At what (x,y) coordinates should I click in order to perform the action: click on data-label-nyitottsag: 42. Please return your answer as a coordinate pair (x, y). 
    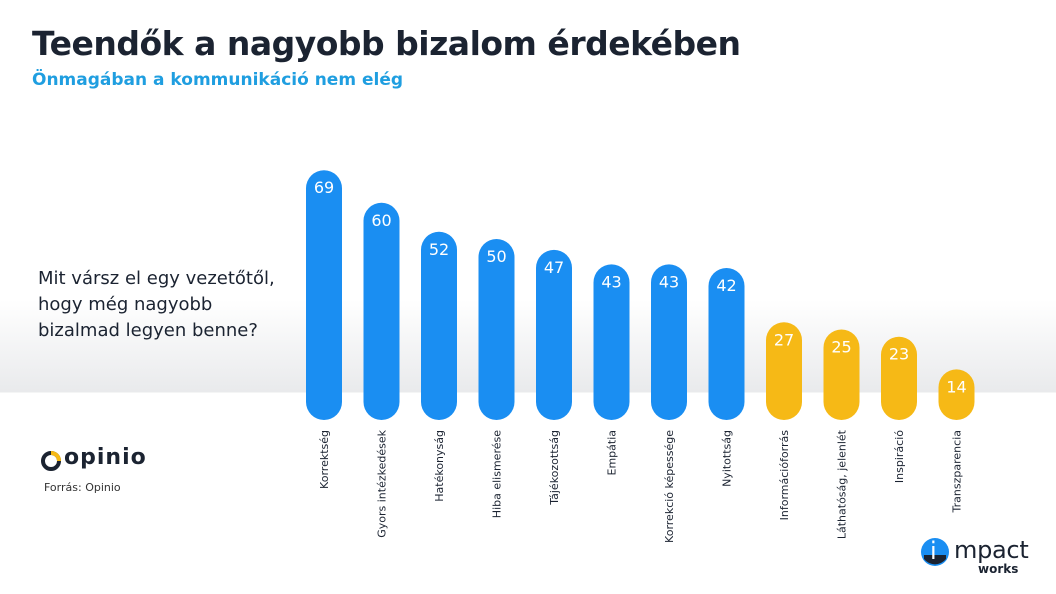
    Looking at the image, I should click on (726, 285).